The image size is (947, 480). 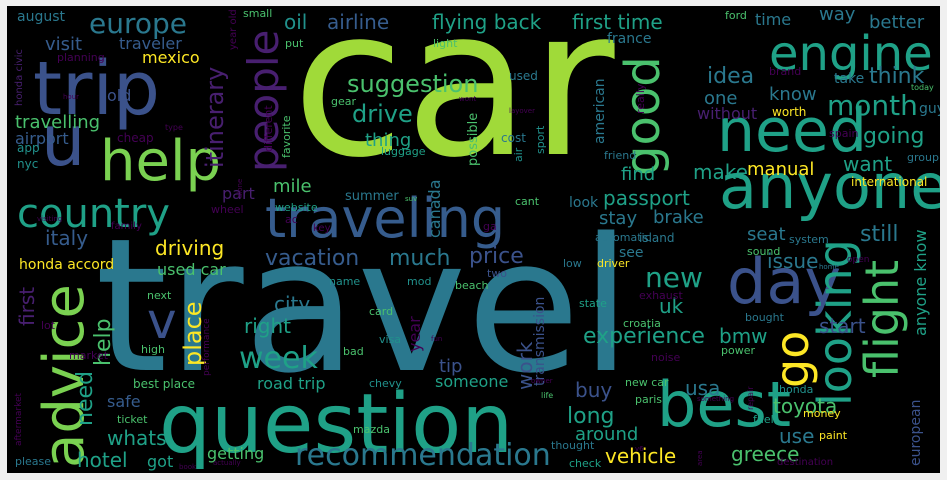 I want to click on word-around: around, so click(x=607, y=434).